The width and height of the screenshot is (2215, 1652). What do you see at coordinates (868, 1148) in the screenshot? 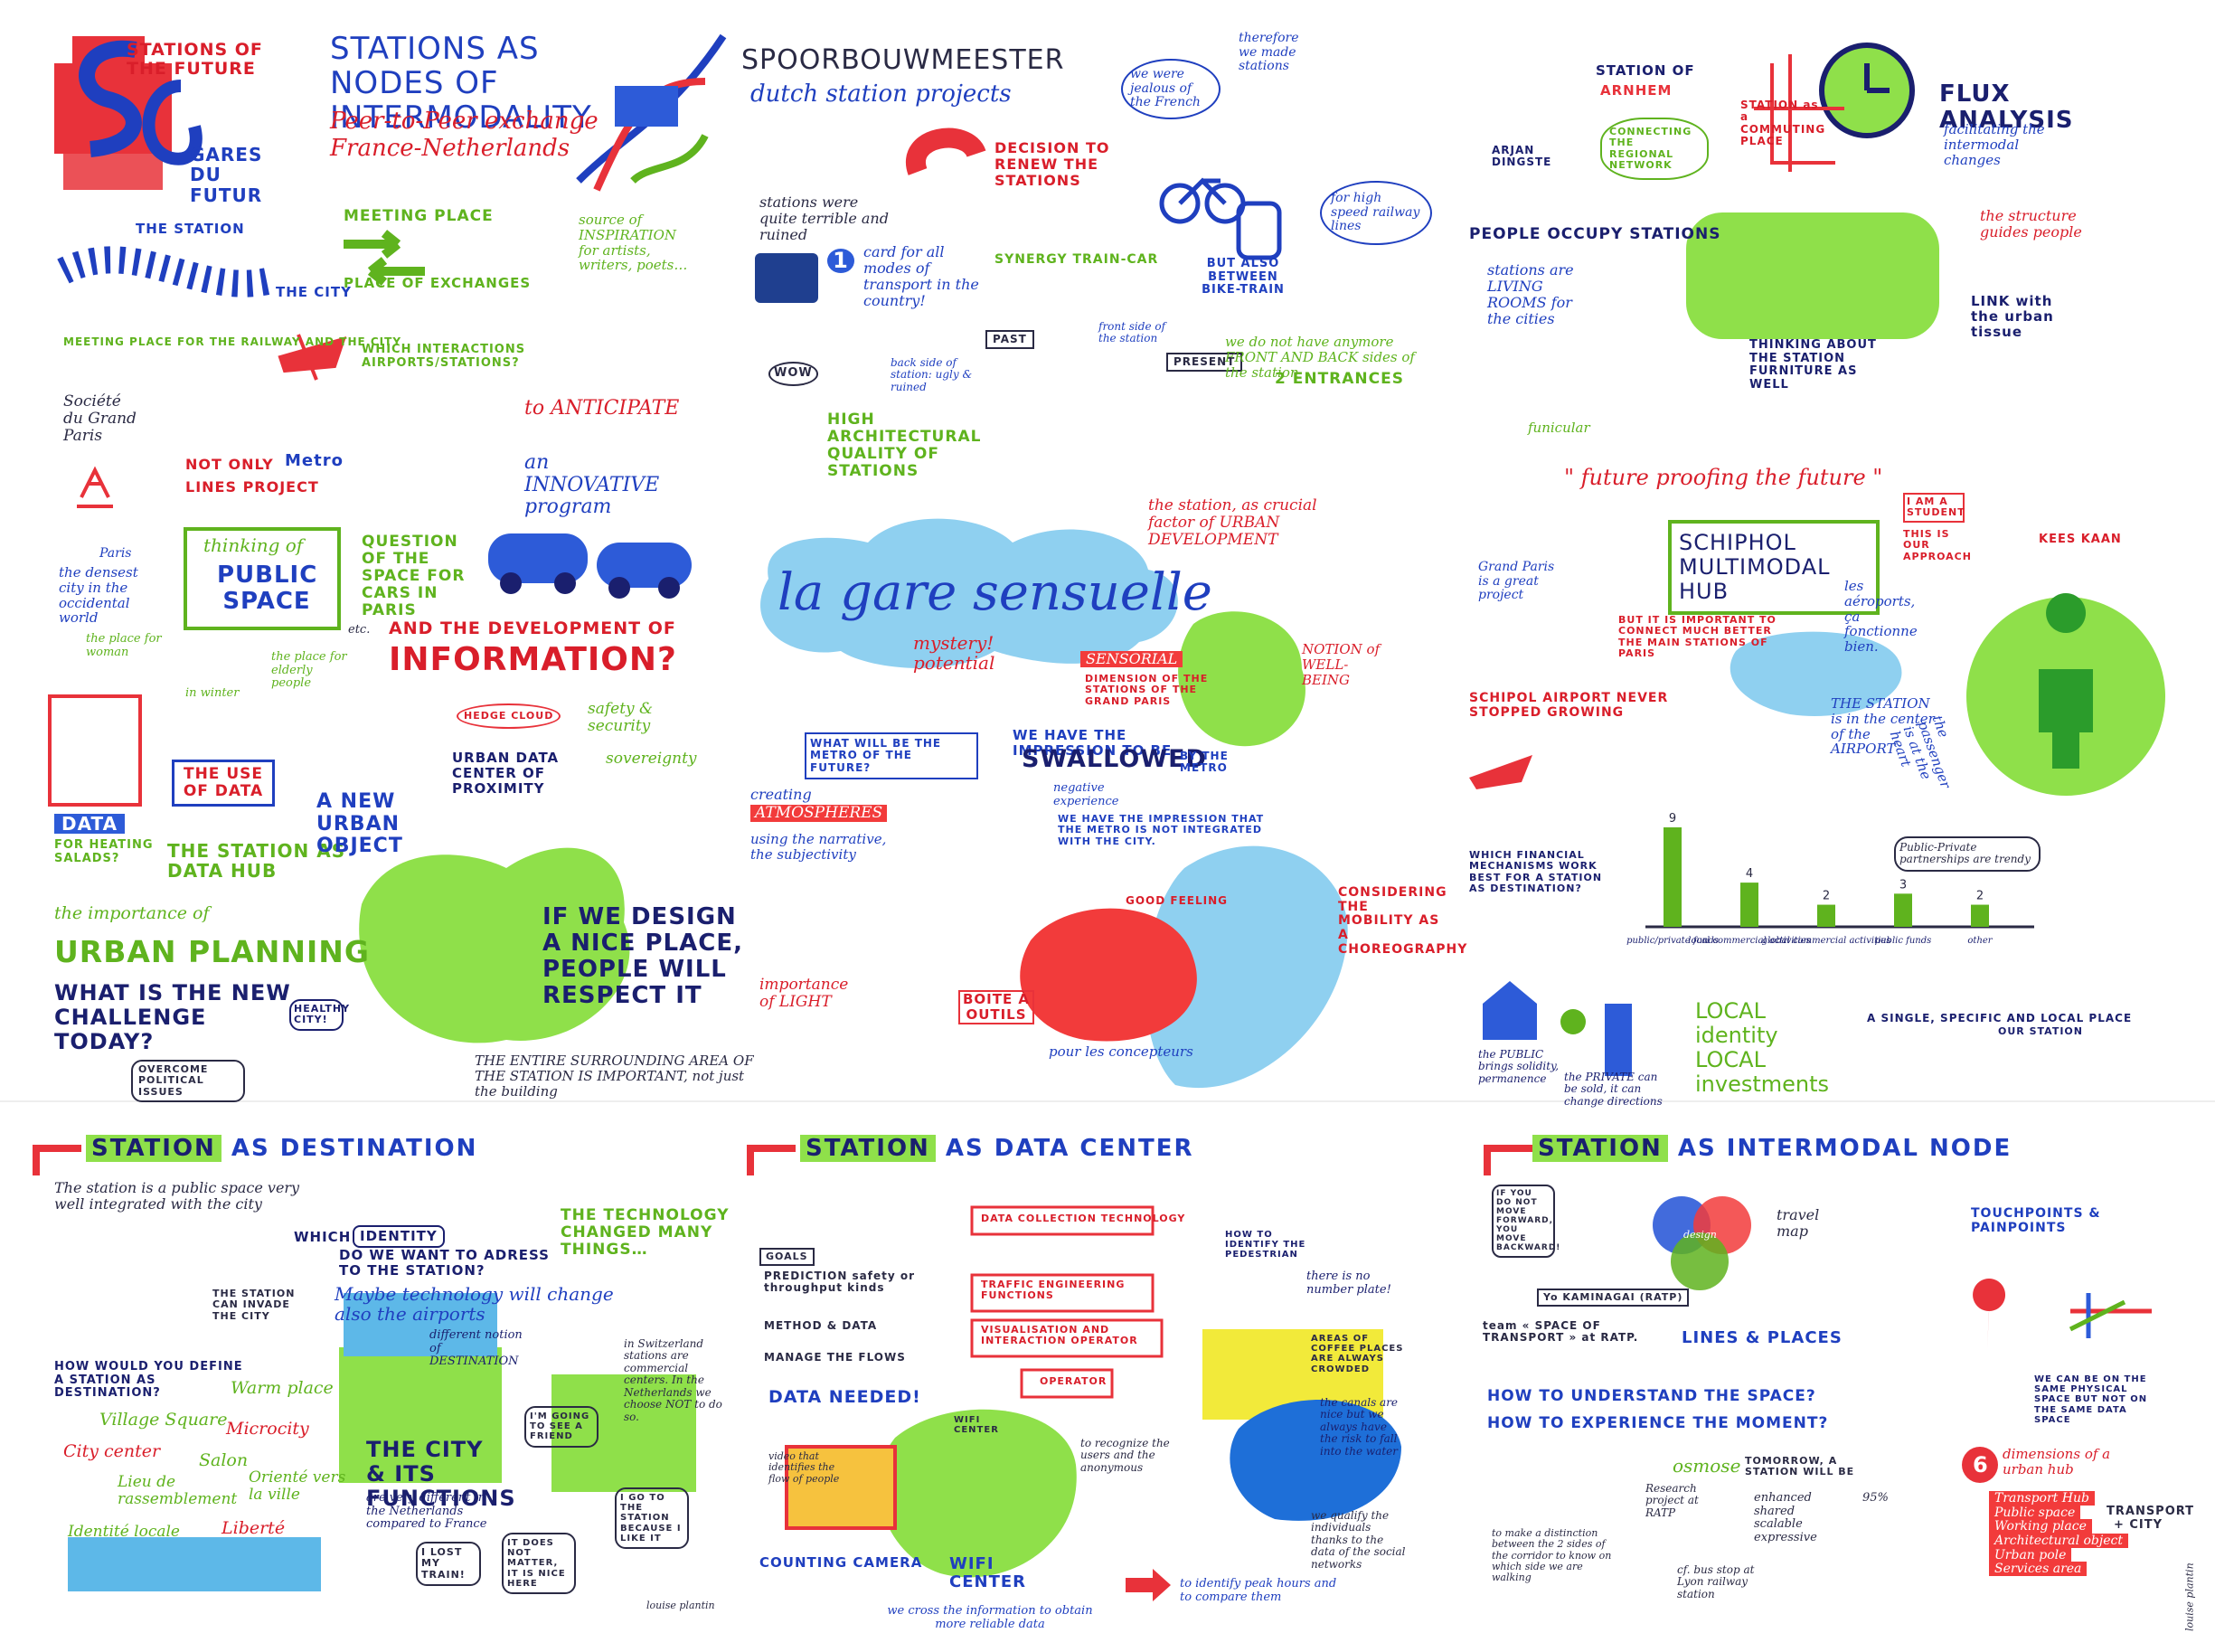
I see `station-highlight-2: STATION` at bounding box center [868, 1148].